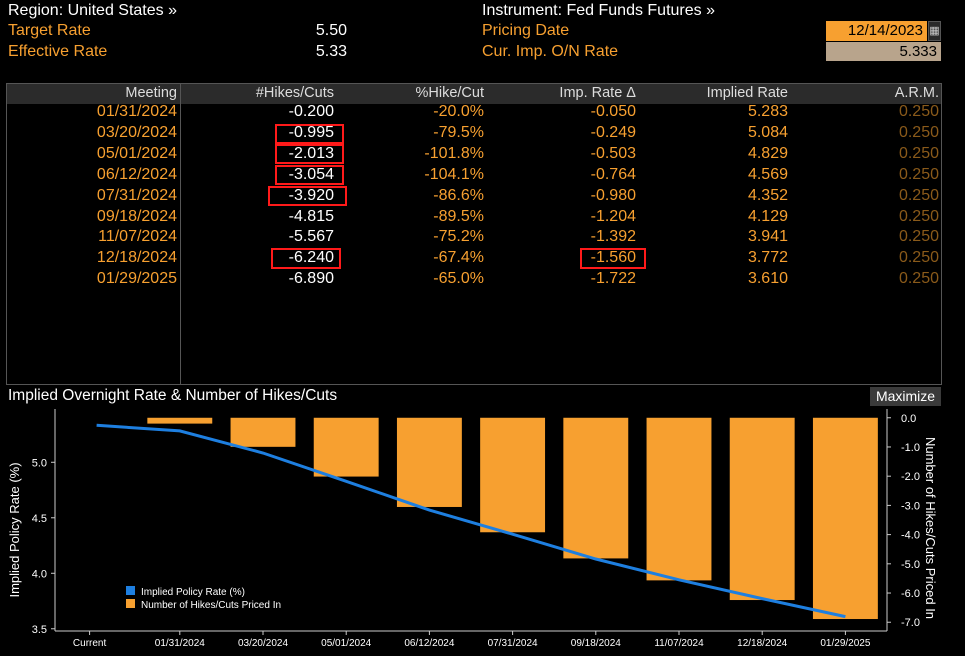  Describe the element at coordinates (454, 174) in the screenshot. I see `pct-cell: -104.1%` at that location.